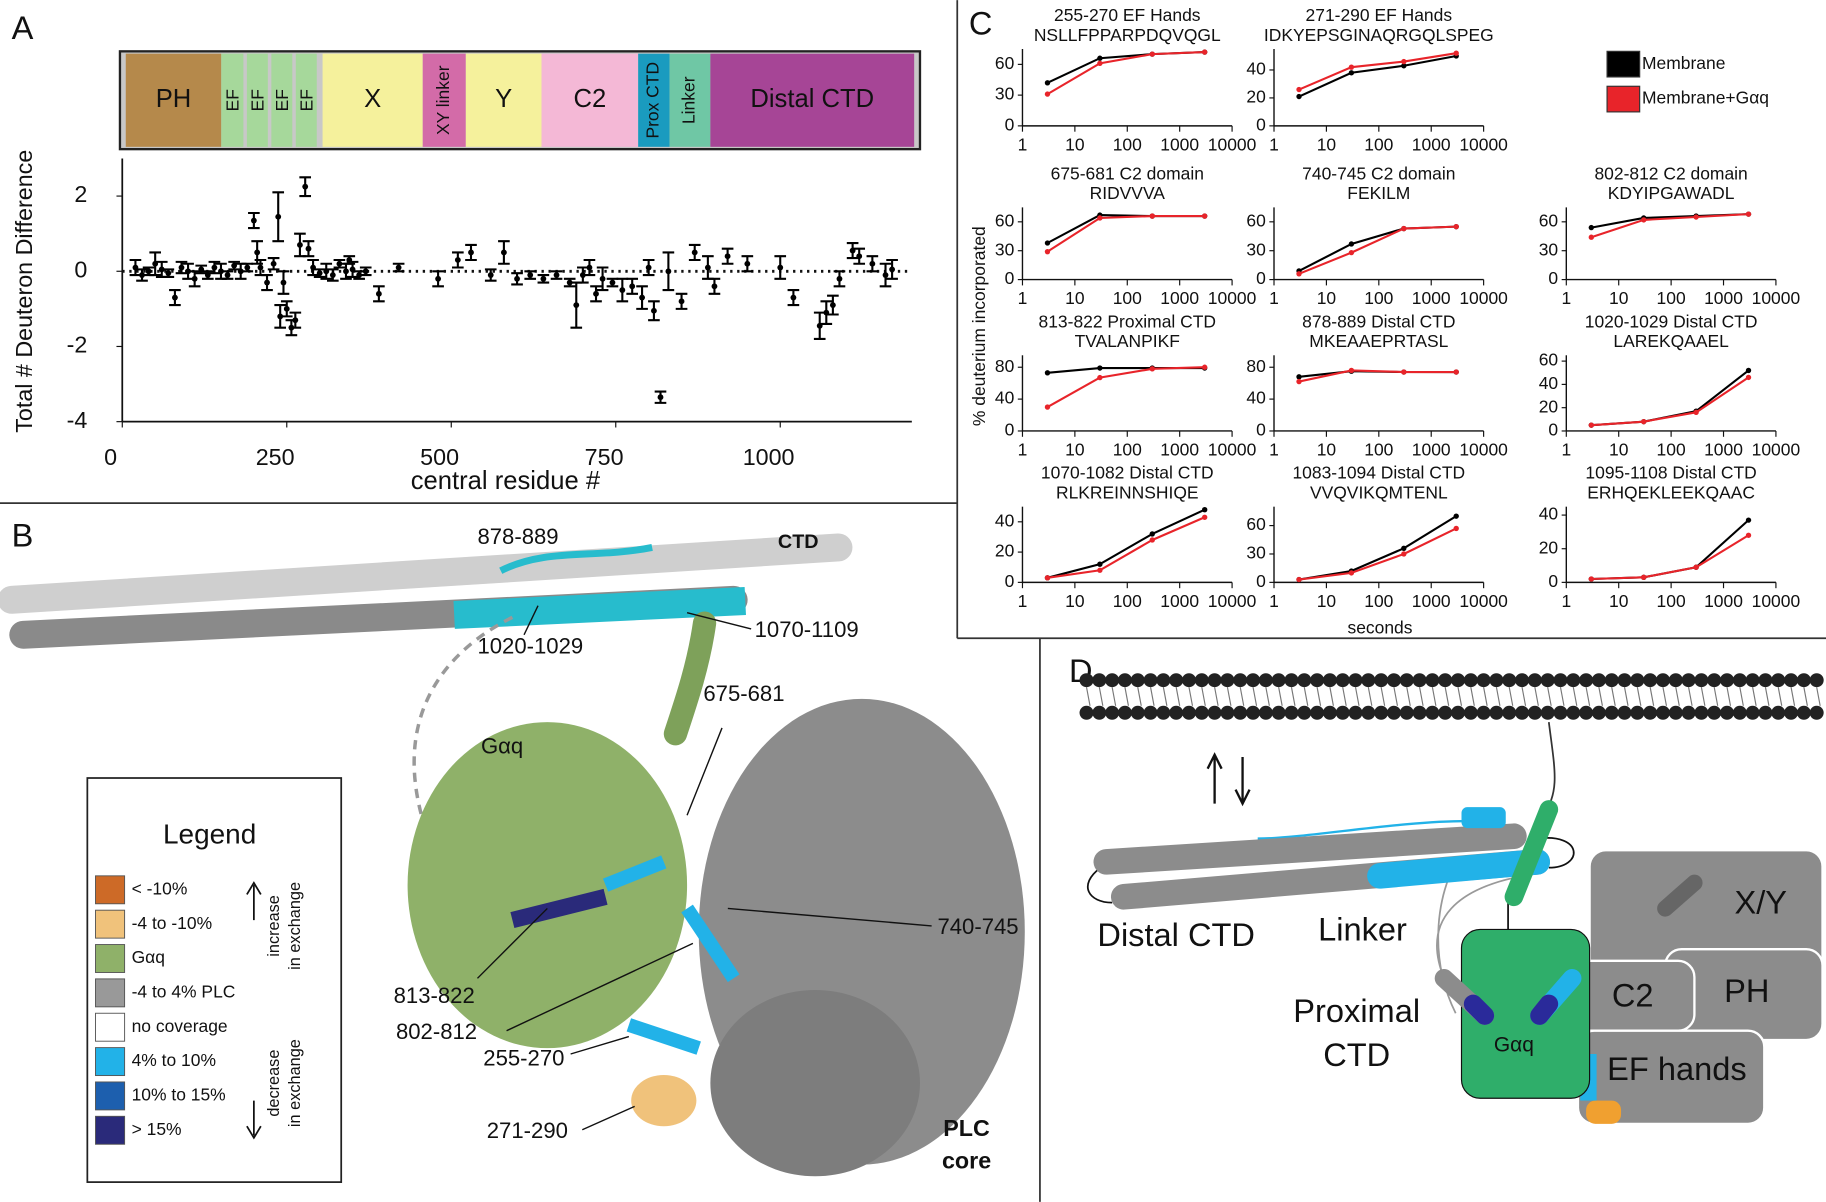 The width and height of the screenshot is (1826, 1202). Describe the element at coordinates (979, 326) in the screenshot. I see `y-axis-label: % deuterium incorporated` at that location.